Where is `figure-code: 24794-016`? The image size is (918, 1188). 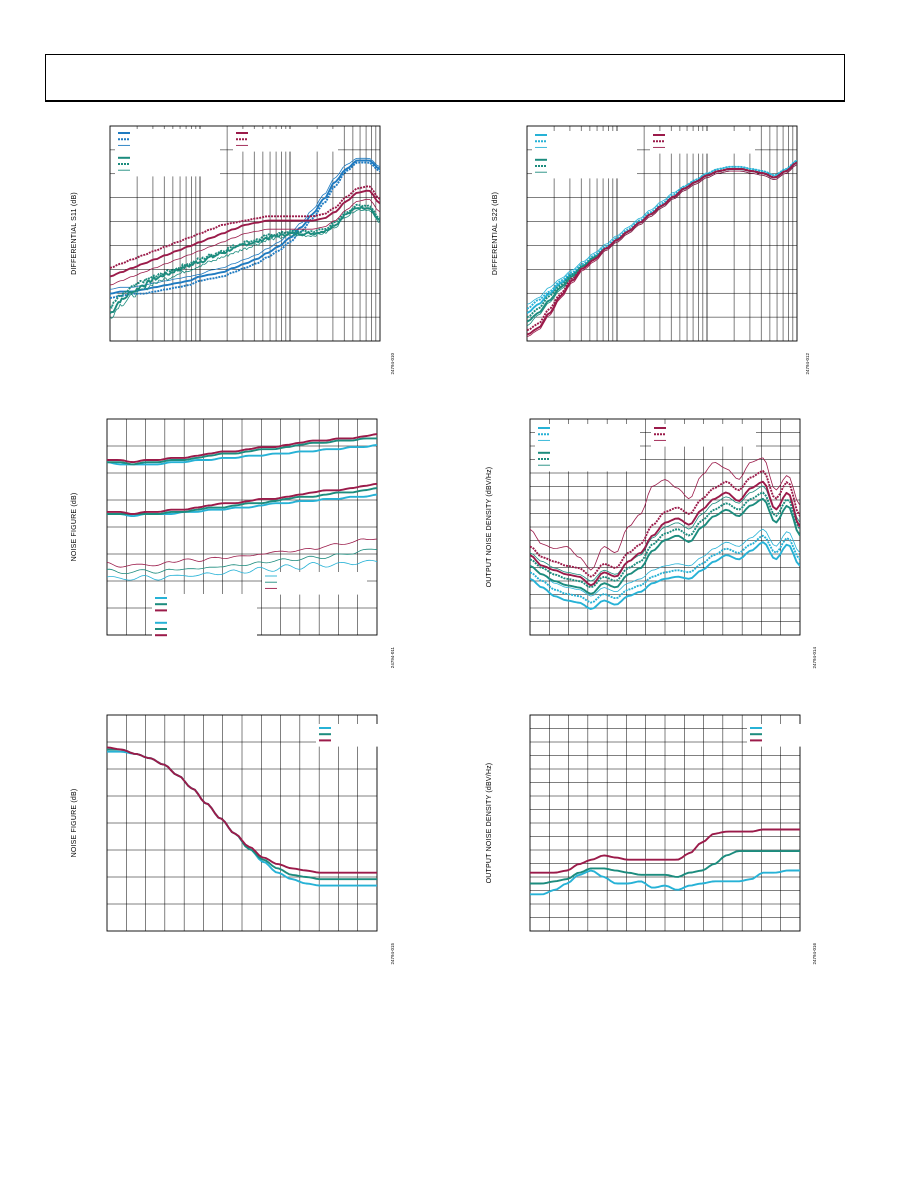
figure-code: 24794-016 is located at coordinates (814, 954).